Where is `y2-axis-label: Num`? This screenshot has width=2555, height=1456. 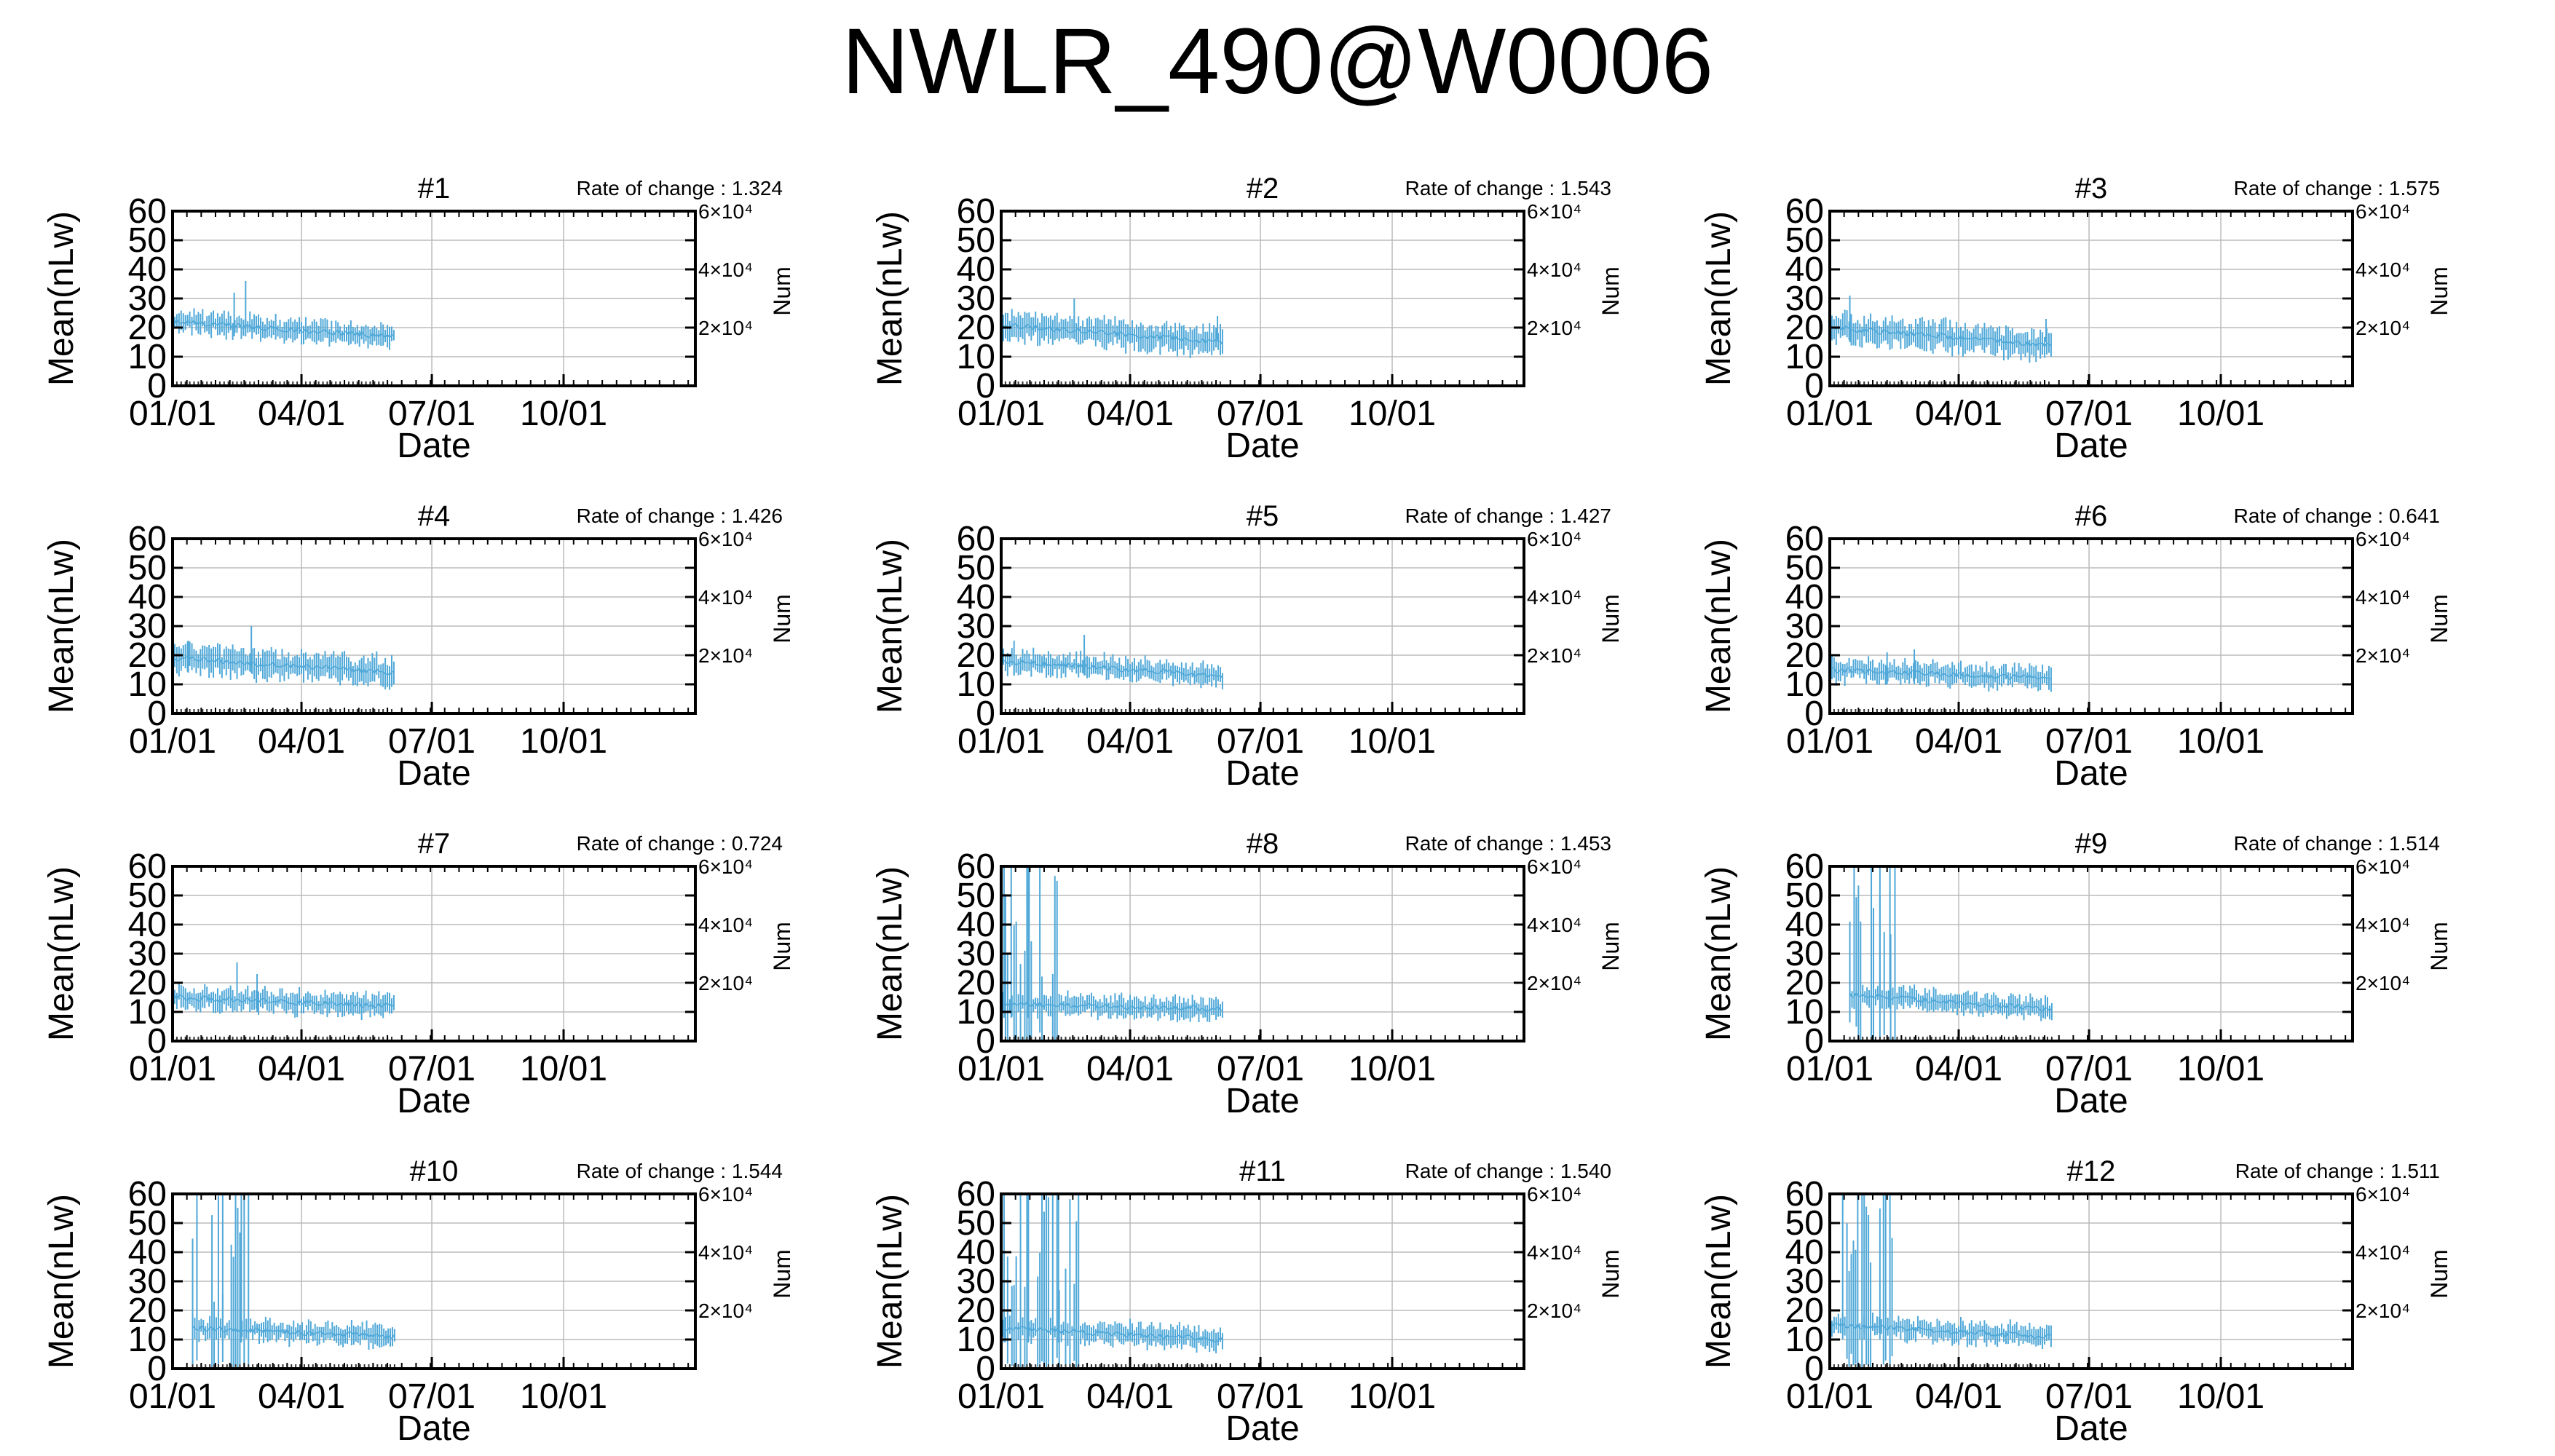
y2-axis-label: Num is located at coordinates (782, 1274).